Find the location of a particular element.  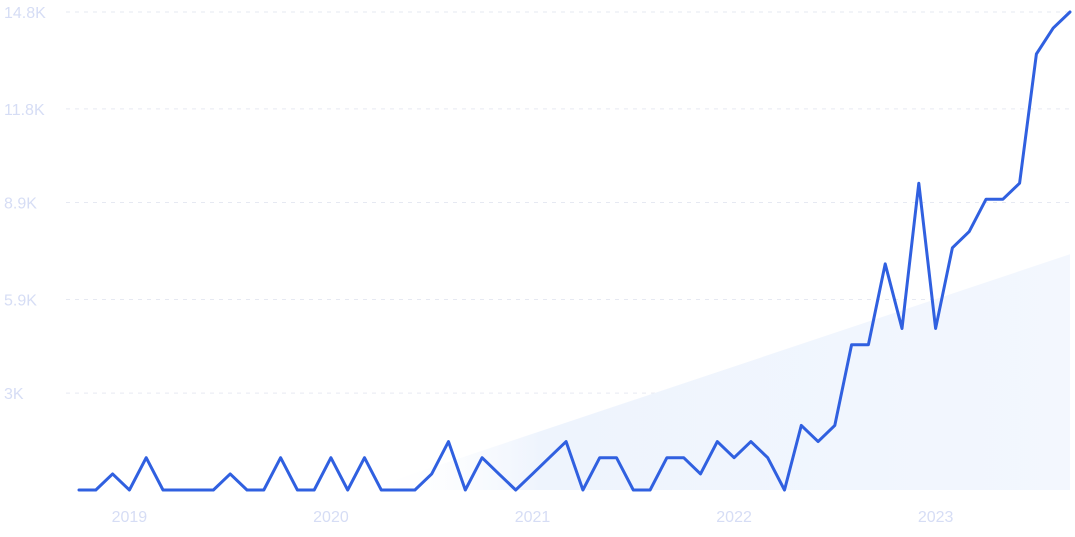

x-tick-label: 2022 is located at coordinates (734, 517).